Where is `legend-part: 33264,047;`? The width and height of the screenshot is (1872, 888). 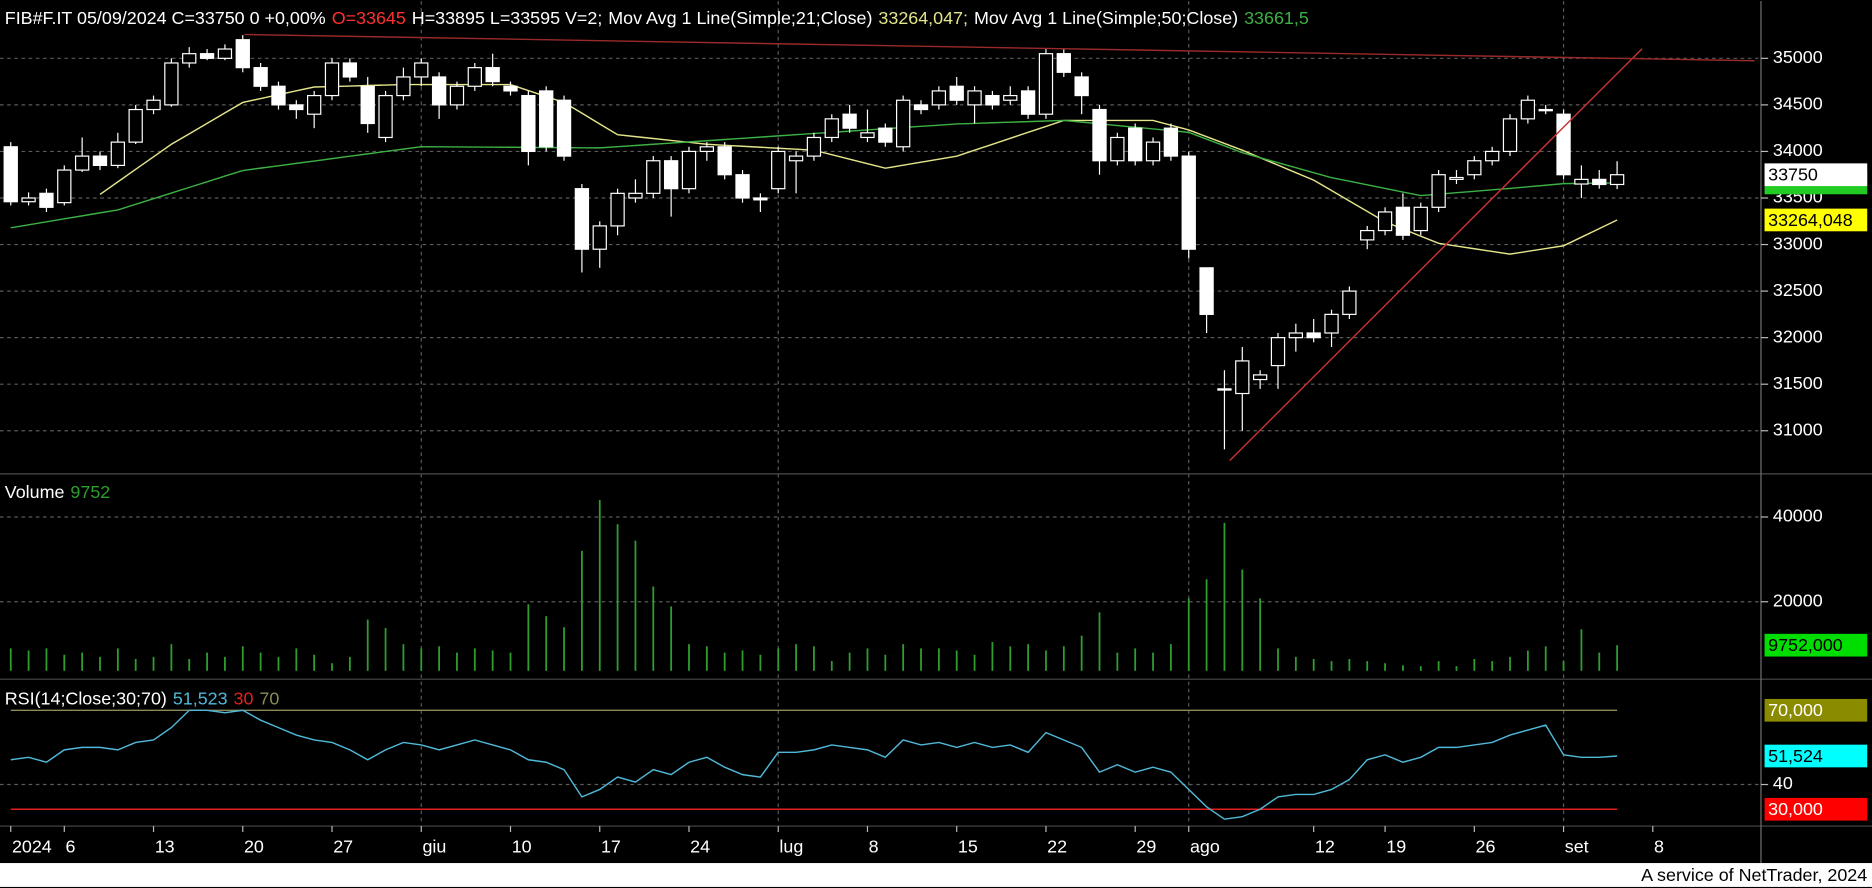
legend-part: 33264,047; is located at coordinates (923, 18).